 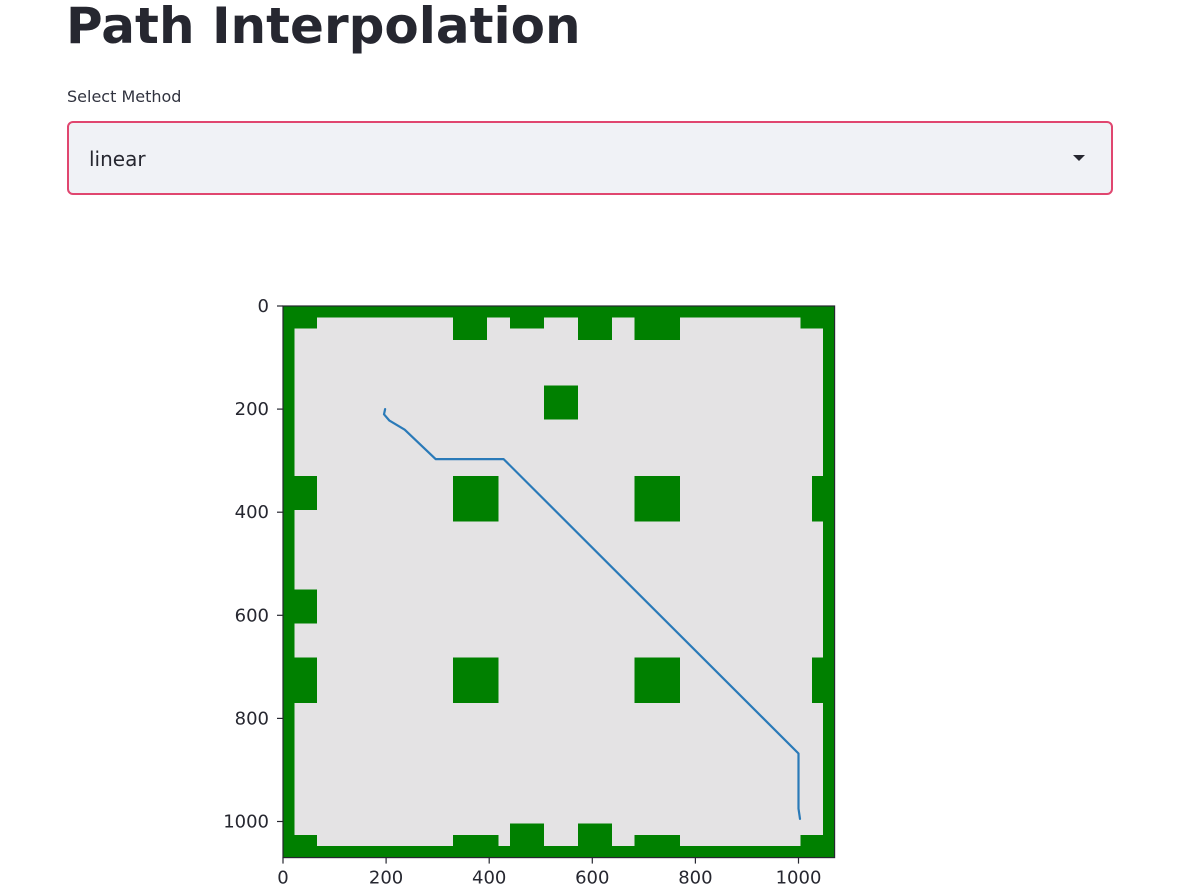 I want to click on y-tick-label: 400, so click(x=252, y=512).